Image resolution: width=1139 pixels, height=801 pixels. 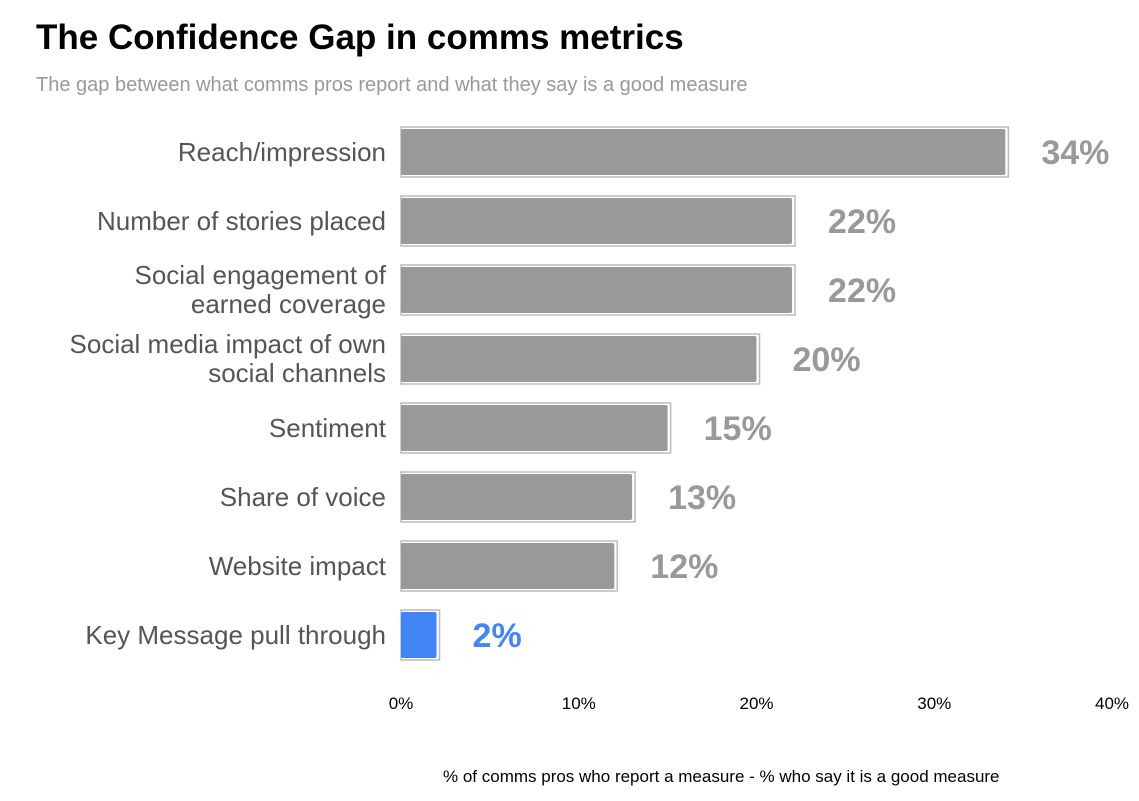 I want to click on category-label: Website impact, so click(x=298, y=566).